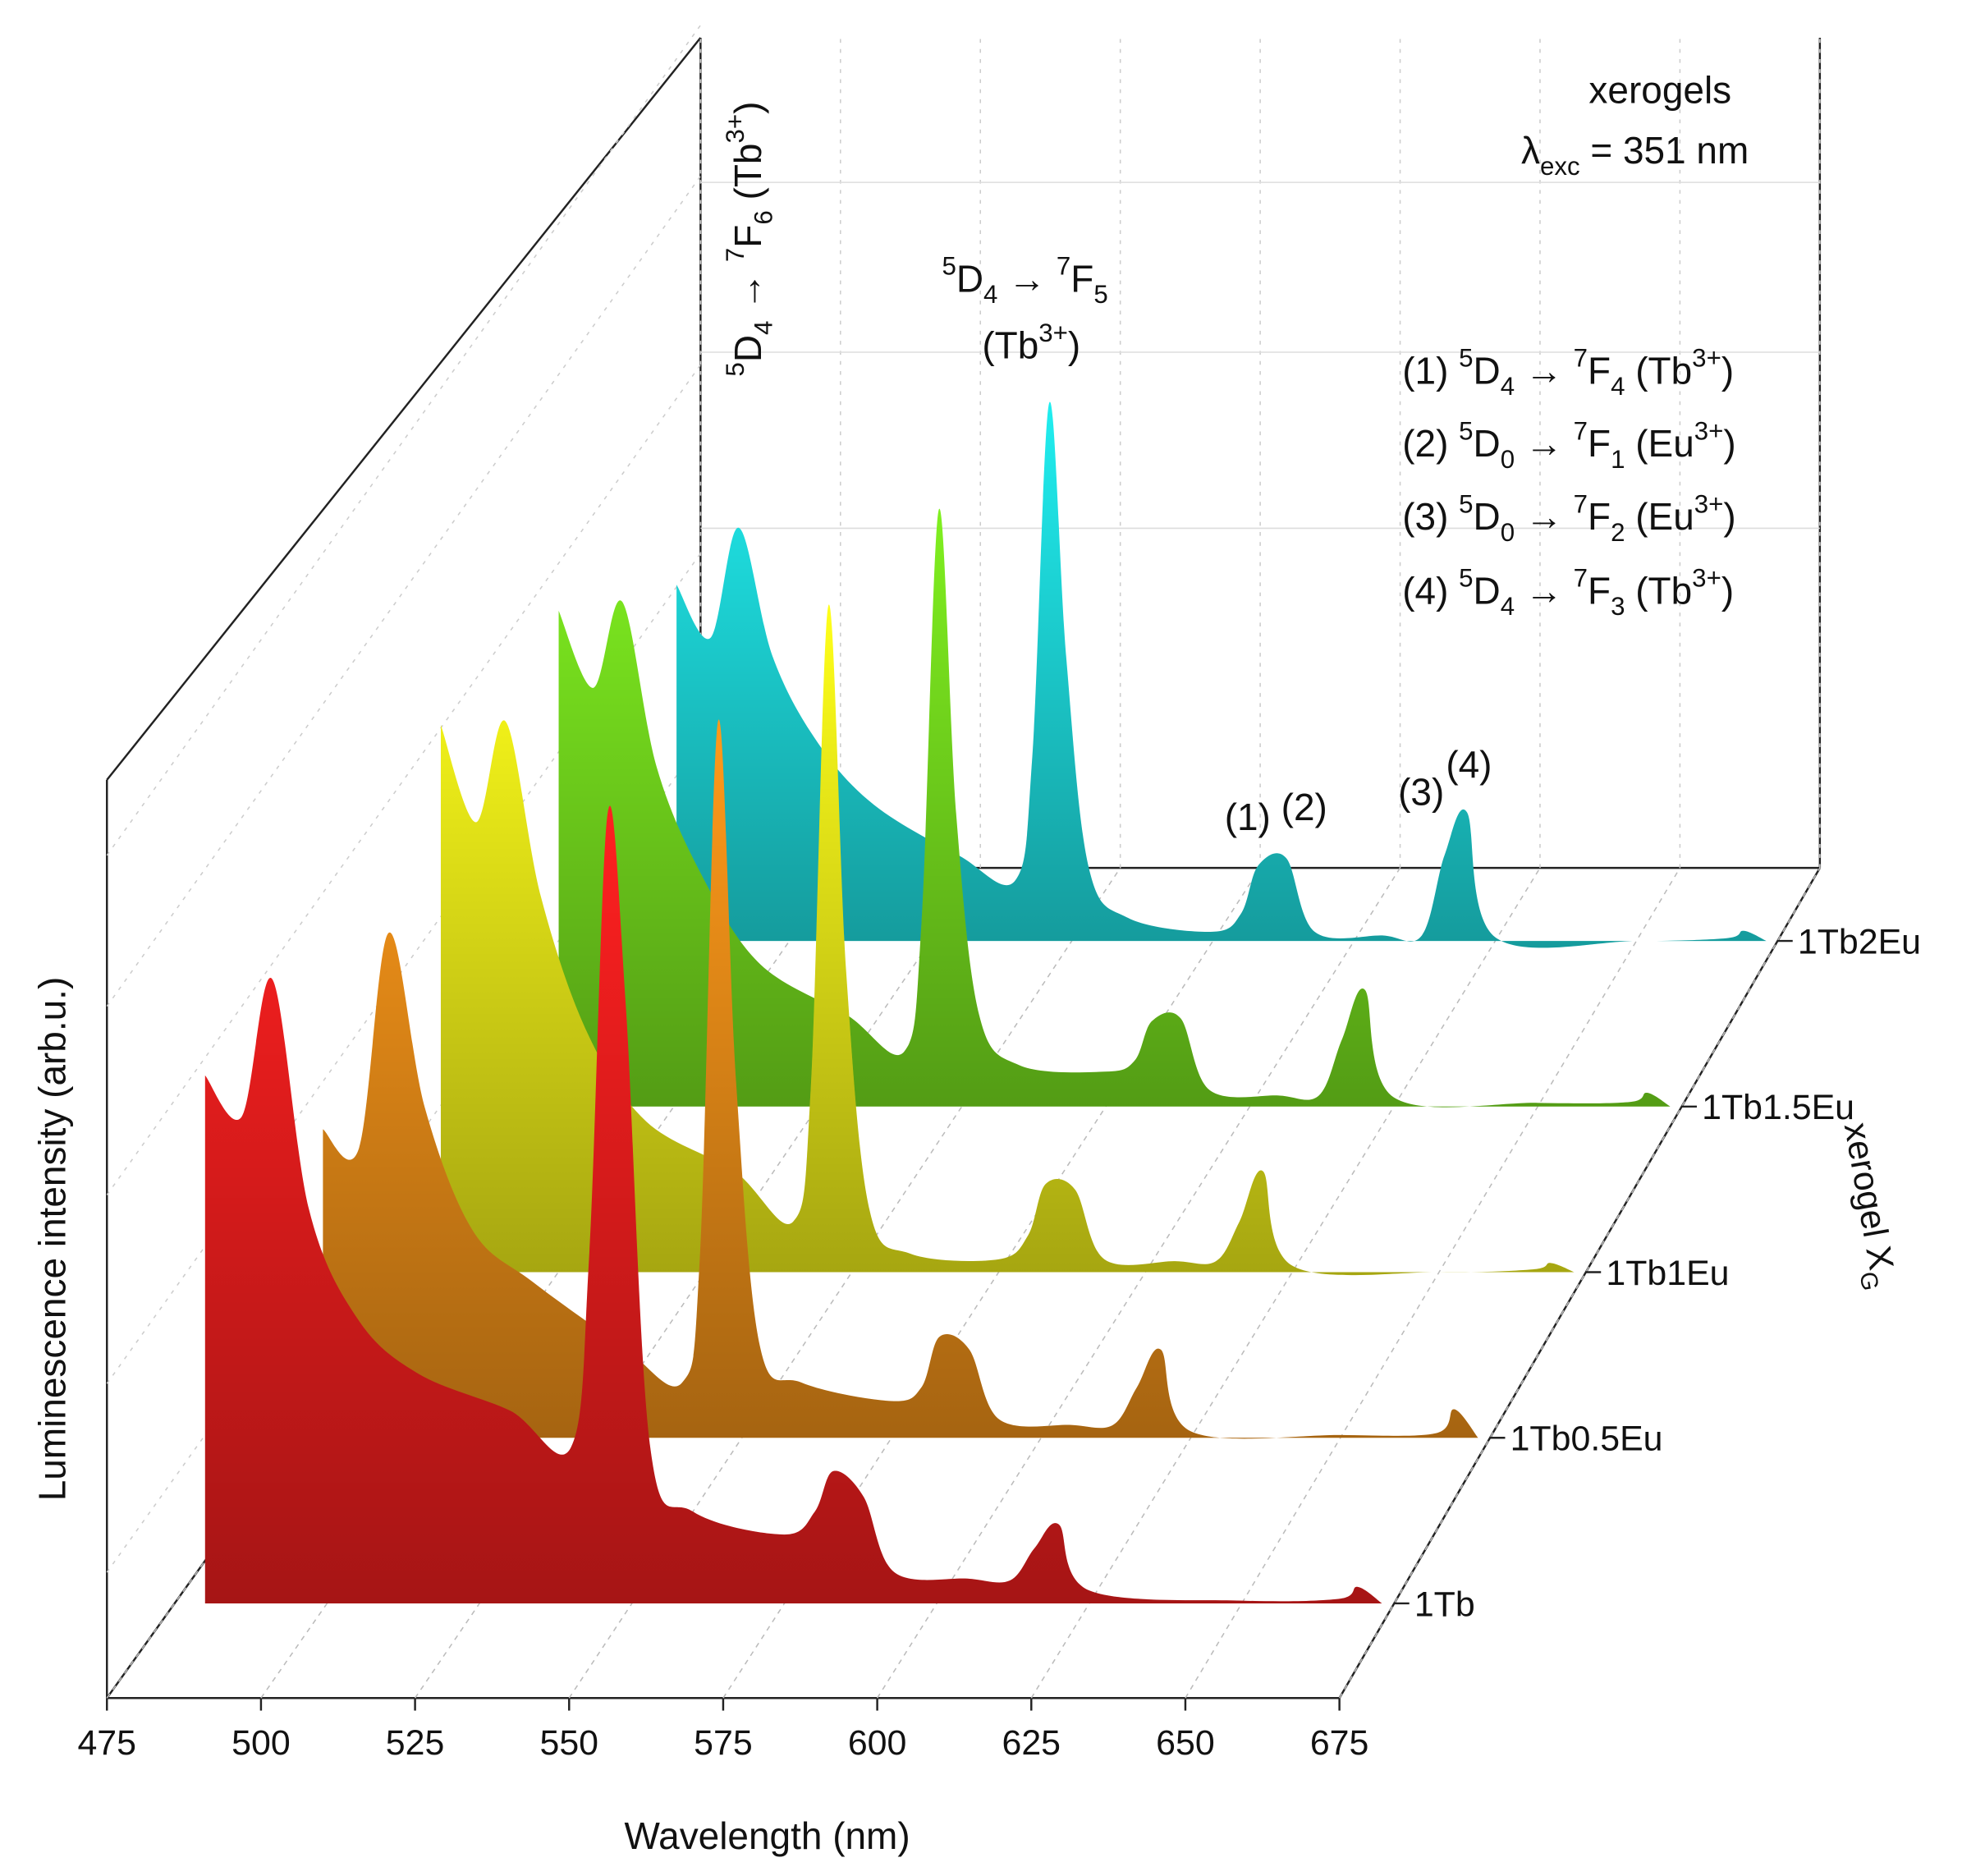 The height and width of the screenshot is (1876, 1962). I want to click on annotation: xerogels, so click(1659, 90).